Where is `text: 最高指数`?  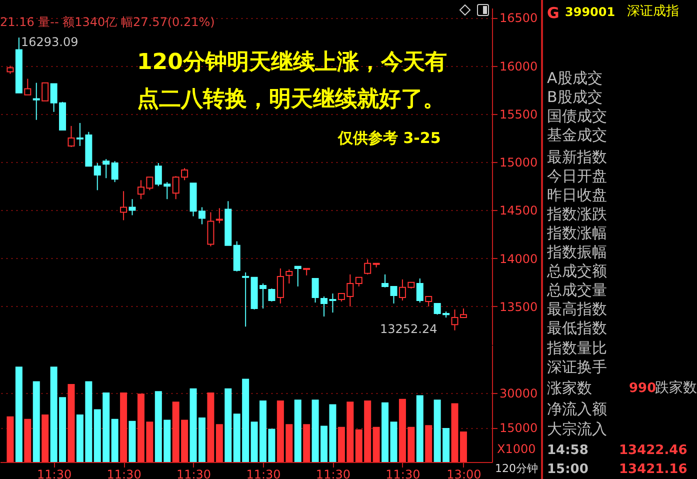
text: 最高指数 is located at coordinates (577, 309).